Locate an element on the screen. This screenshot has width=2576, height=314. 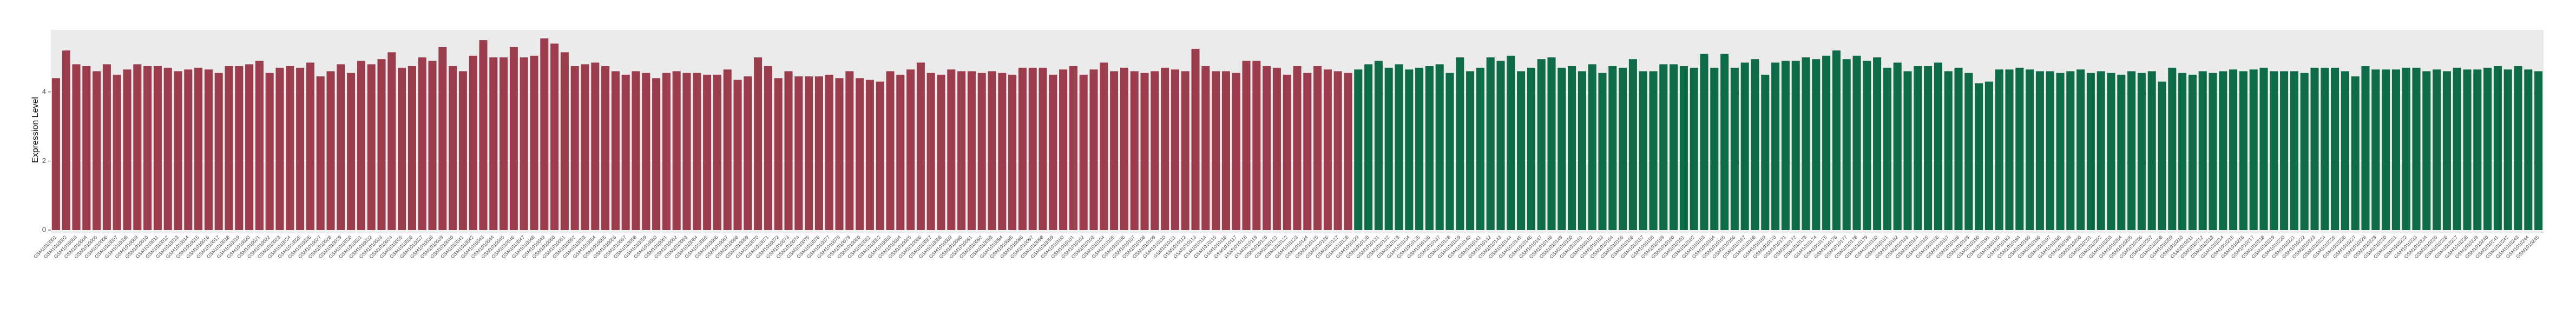
y-tick-label: 2 is located at coordinates (44, 160).